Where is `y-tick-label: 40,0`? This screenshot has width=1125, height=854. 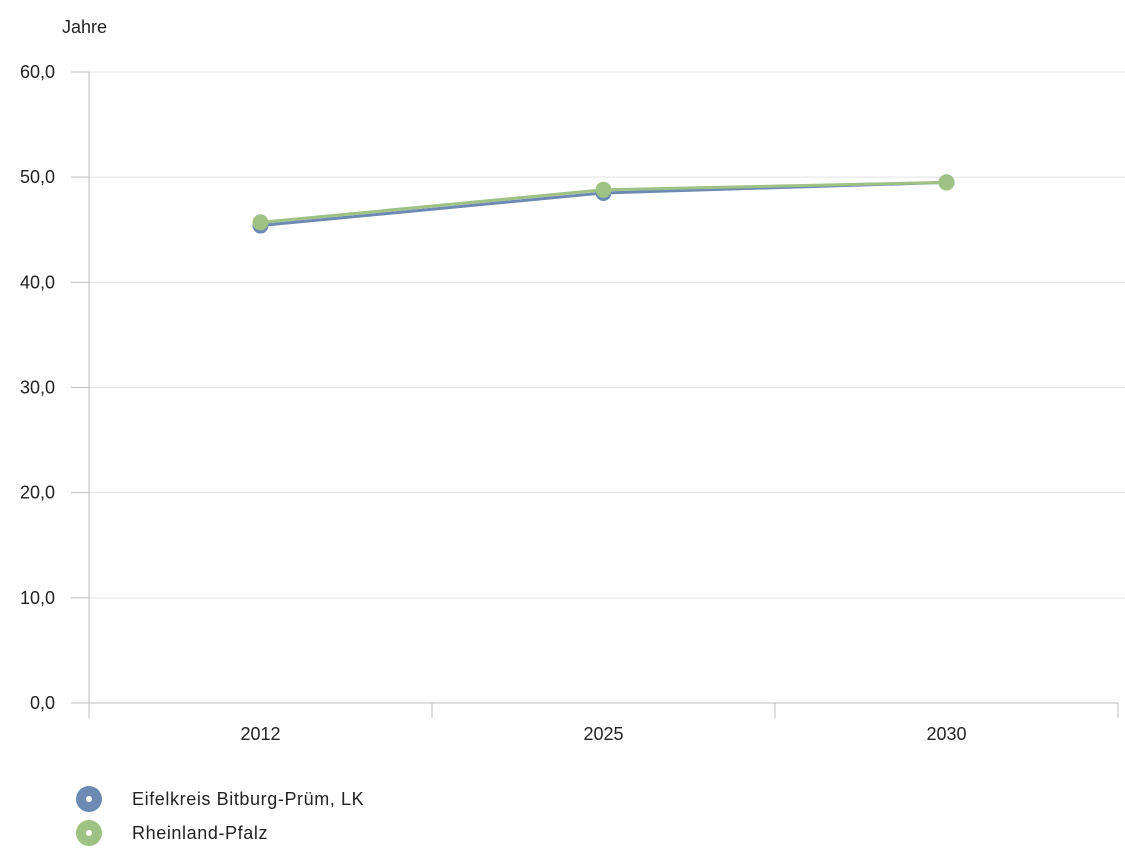 y-tick-label: 40,0 is located at coordinates (37, 282).